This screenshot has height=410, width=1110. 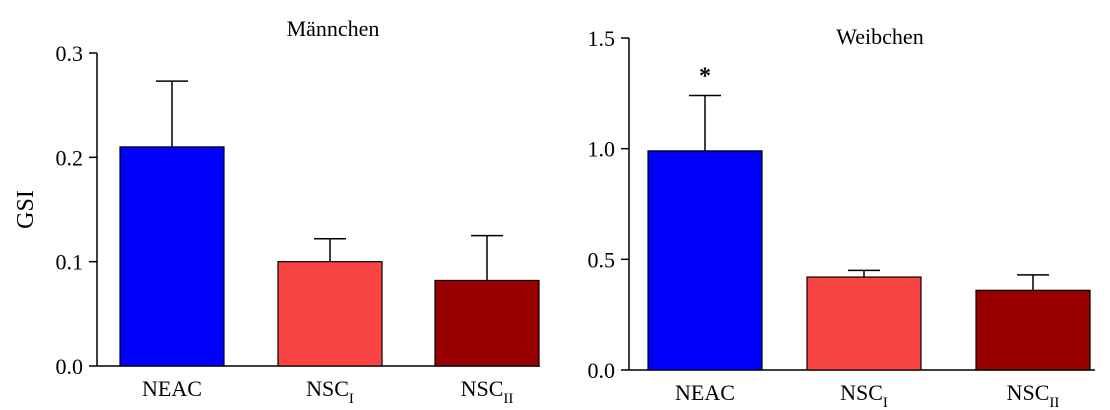 I want to click on y-axis-label: GSI, so click(x=26, y=209).